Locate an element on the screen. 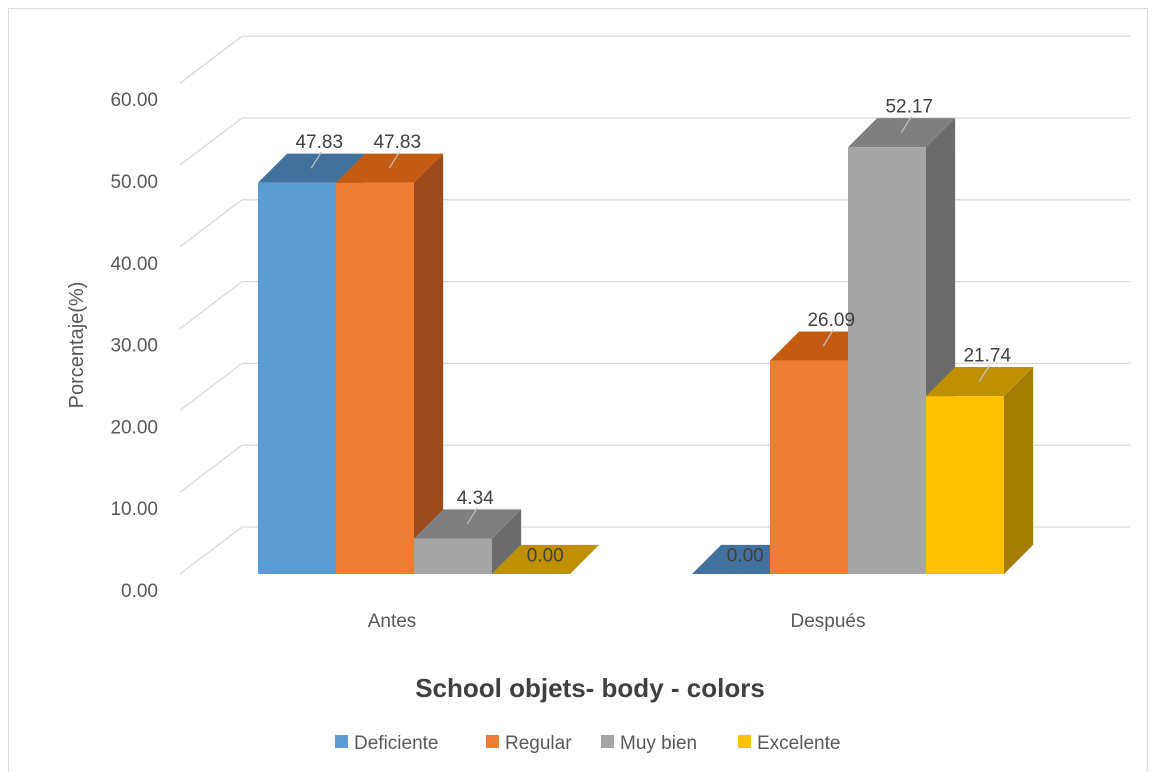 The width and height of the screenshot is (1152, 772). legend-label: Deficiente is located at coordinates (396, 743).